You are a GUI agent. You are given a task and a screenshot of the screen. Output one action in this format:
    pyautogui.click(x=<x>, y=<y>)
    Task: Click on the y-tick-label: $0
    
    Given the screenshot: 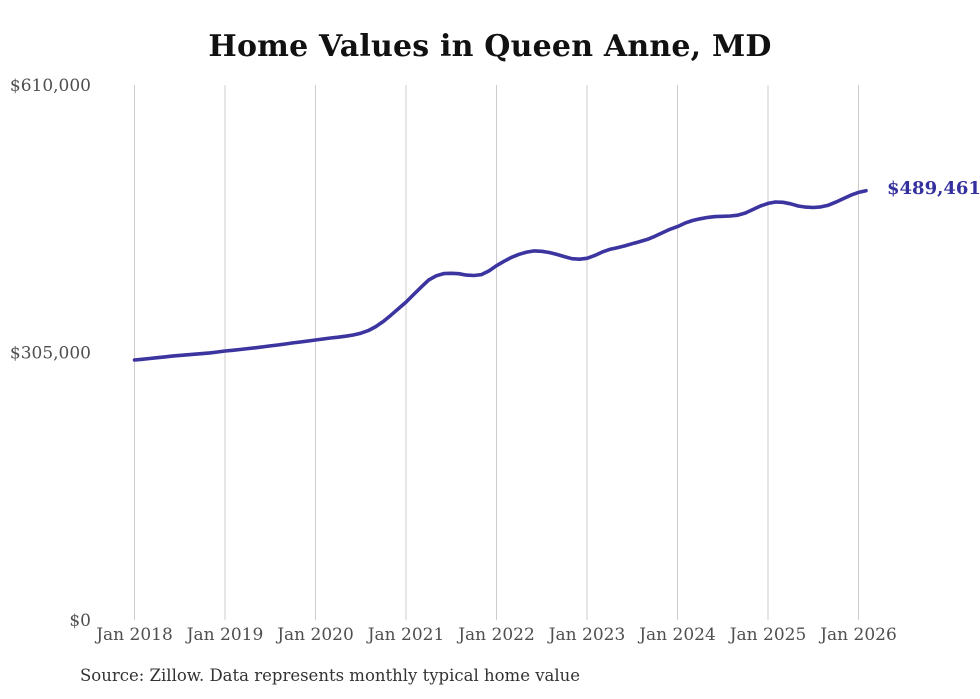 What is the action you would take?
    pyautogui.click(x=80, y=621)
    